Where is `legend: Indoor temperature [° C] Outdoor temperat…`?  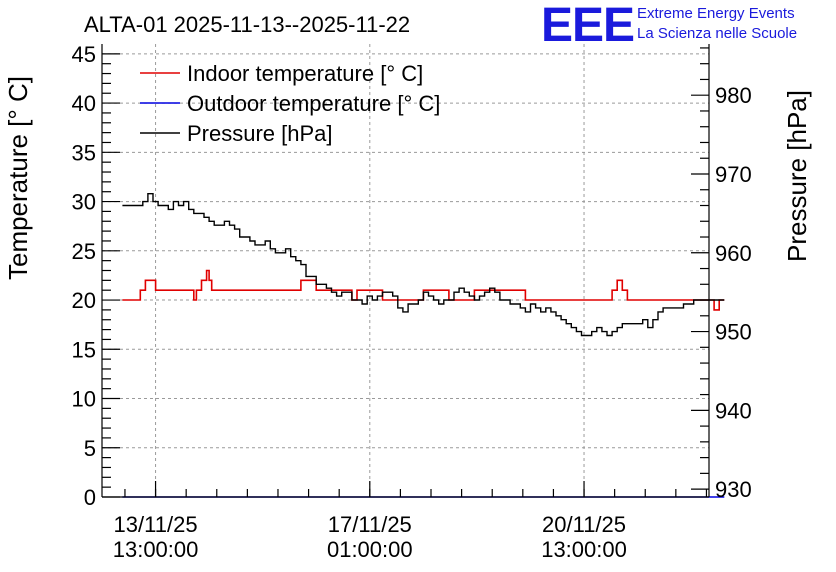
legend: Indoor temperature [° C] Outdoor temperat… is located at coordinates (290, 103).